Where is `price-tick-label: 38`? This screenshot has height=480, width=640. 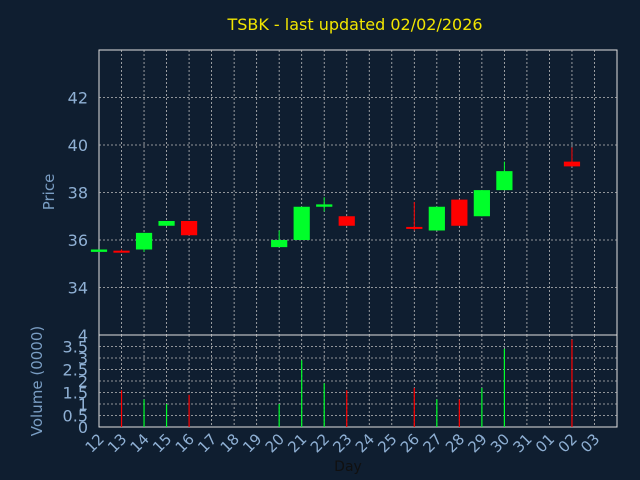
price-tick-label: 38 is located at coordinates (78, 193).